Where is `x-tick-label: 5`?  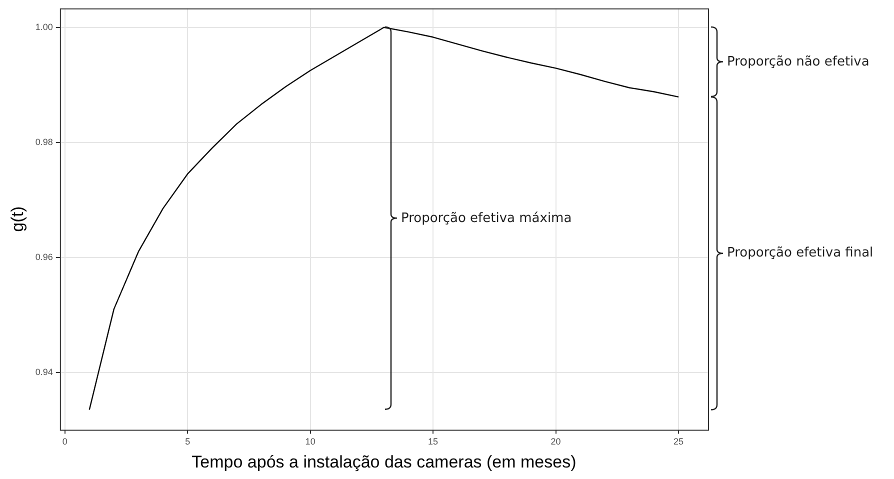
x-tick-label: 5 is located at coordinates (187, 441).